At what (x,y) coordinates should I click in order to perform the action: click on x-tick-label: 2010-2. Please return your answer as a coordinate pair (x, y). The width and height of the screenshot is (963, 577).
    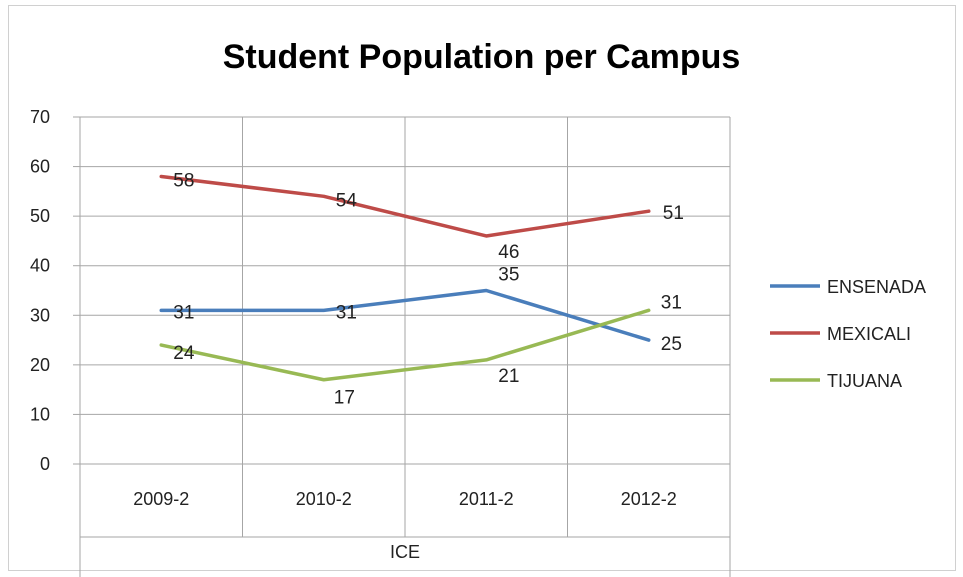
    Looking at the image, I should click on (324, 499).